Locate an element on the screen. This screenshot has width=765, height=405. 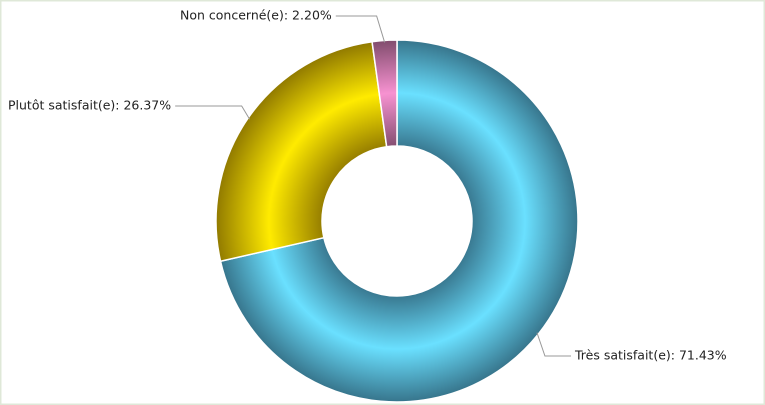
data-label: Très satisfait(e): 71.43% is located at coordinates (650, 355).